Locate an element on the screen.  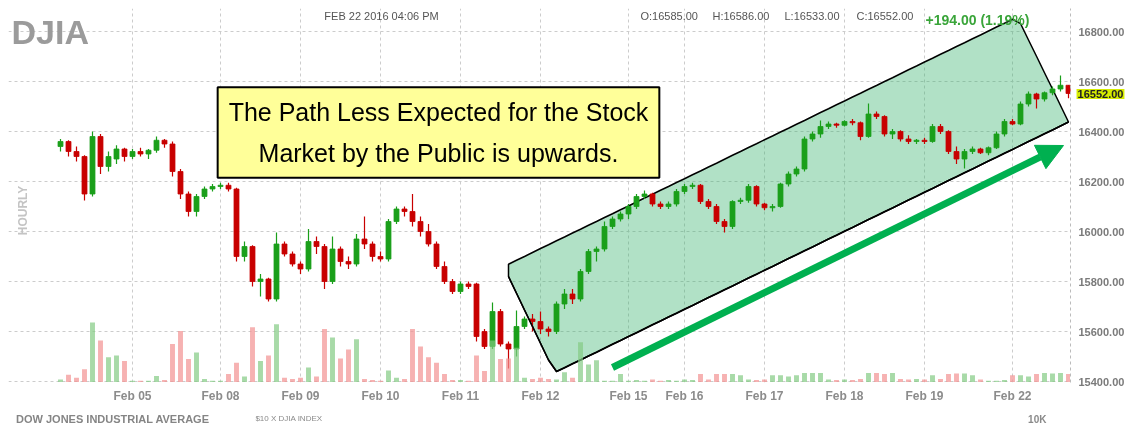
x-tick-label: Feb 18 is located at coordinates (844, 395).